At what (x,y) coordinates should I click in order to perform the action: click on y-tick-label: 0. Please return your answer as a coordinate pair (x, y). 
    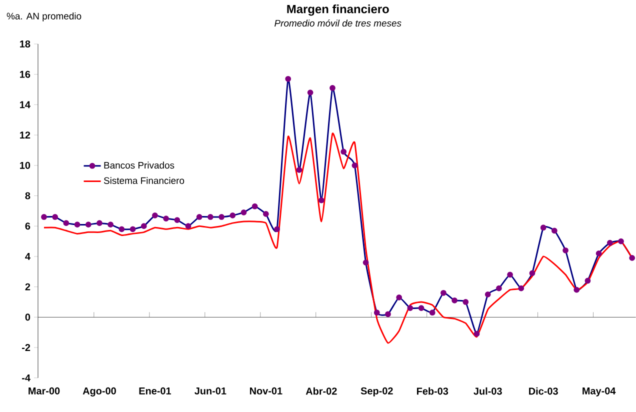
    Looking at the image, I should click on (27, 317).